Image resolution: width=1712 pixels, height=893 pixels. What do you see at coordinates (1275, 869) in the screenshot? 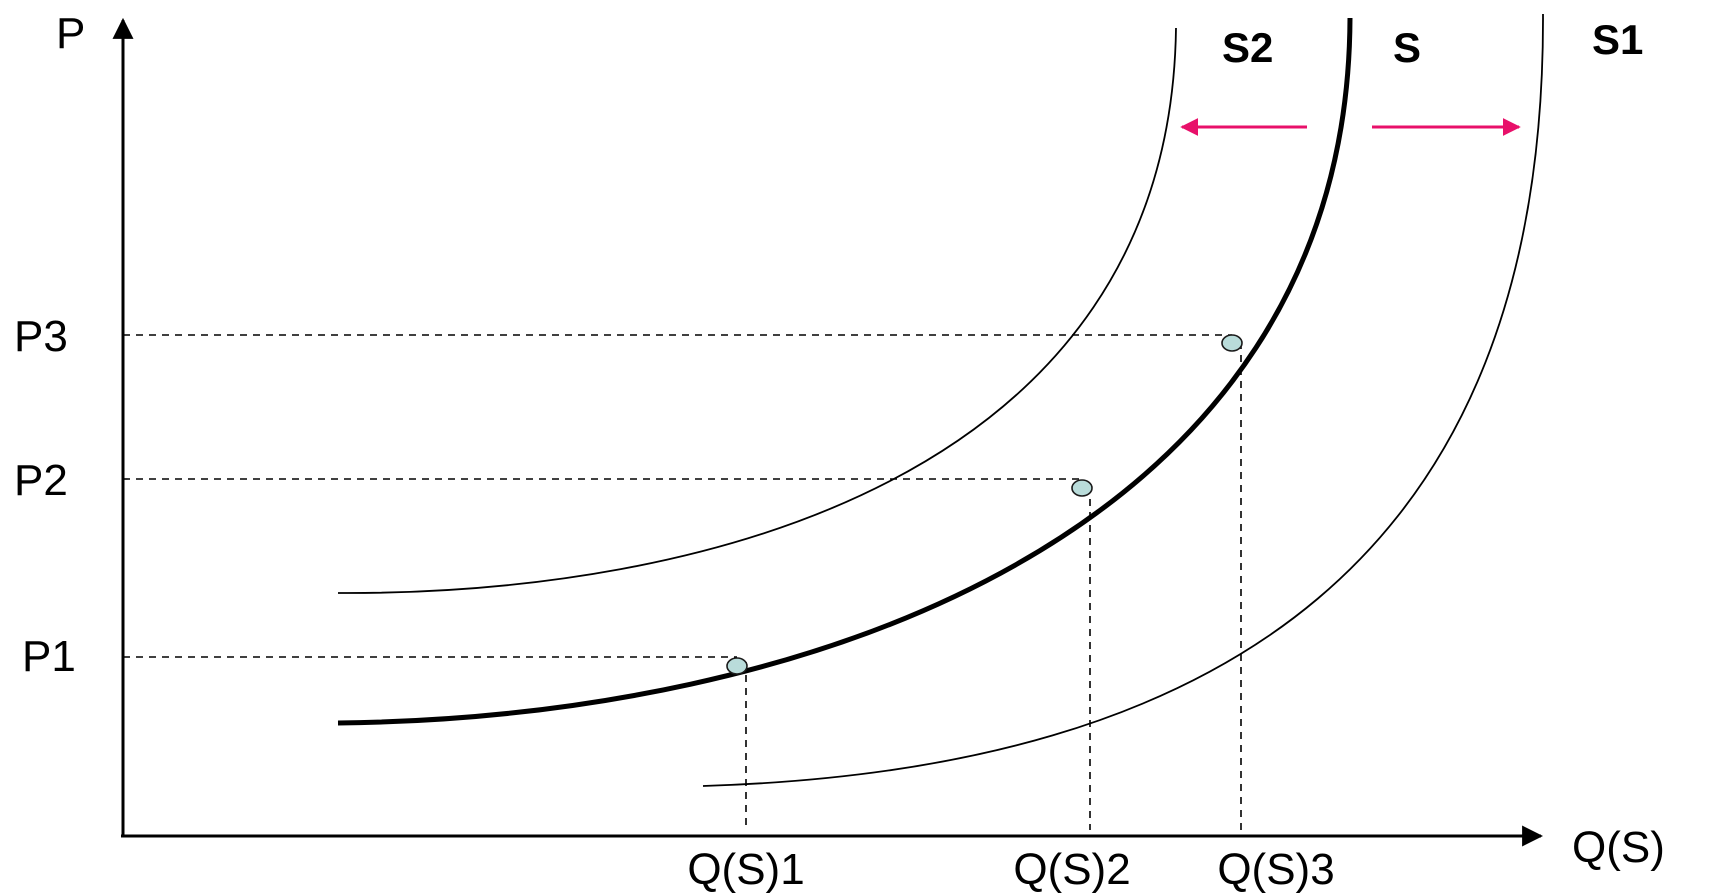
I see `quantity-label-qs3: Q(S)3` at bounding box center [1275, 869].